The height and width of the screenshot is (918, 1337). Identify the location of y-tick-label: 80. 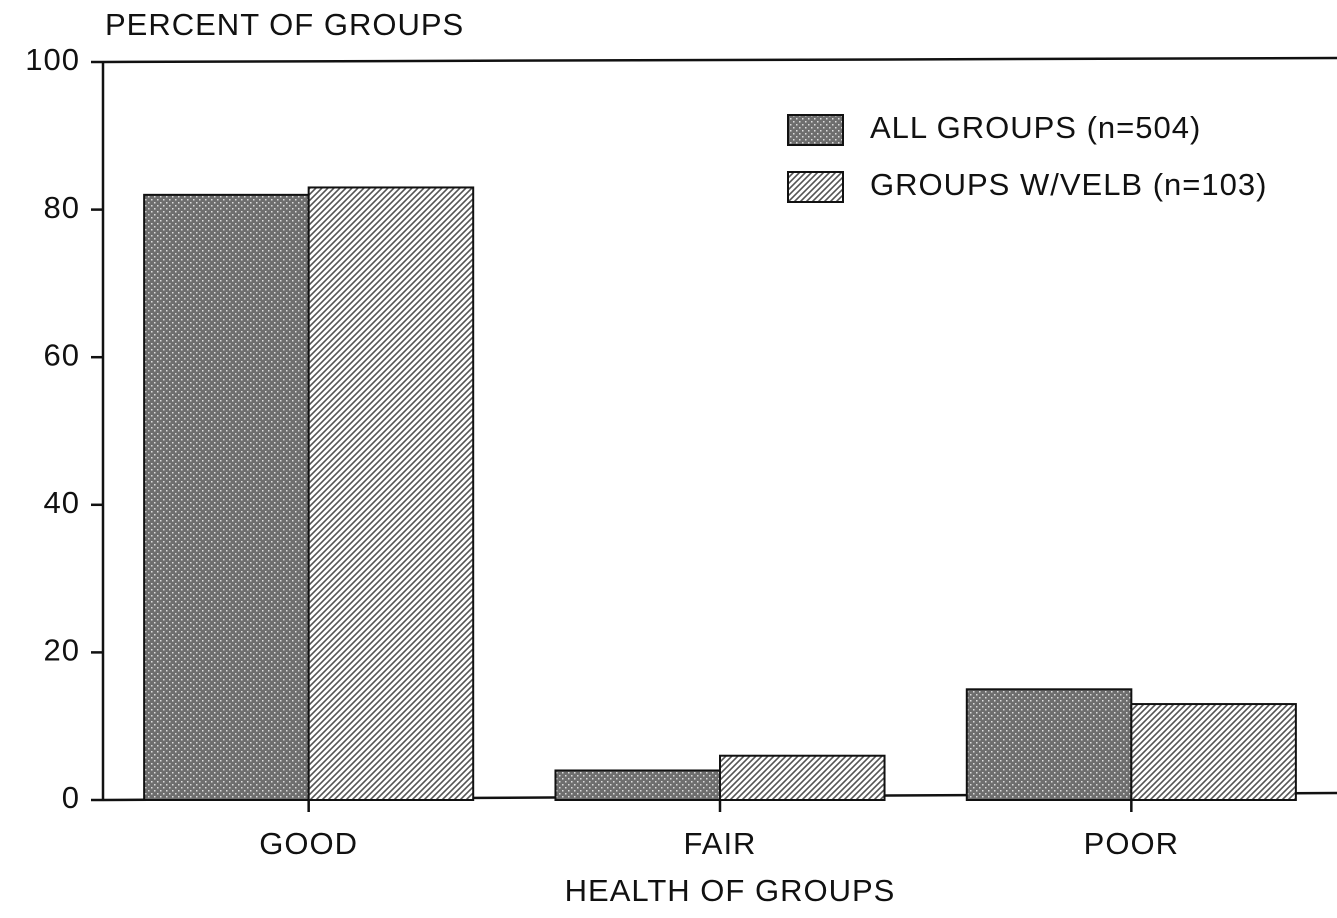
(62, 207).